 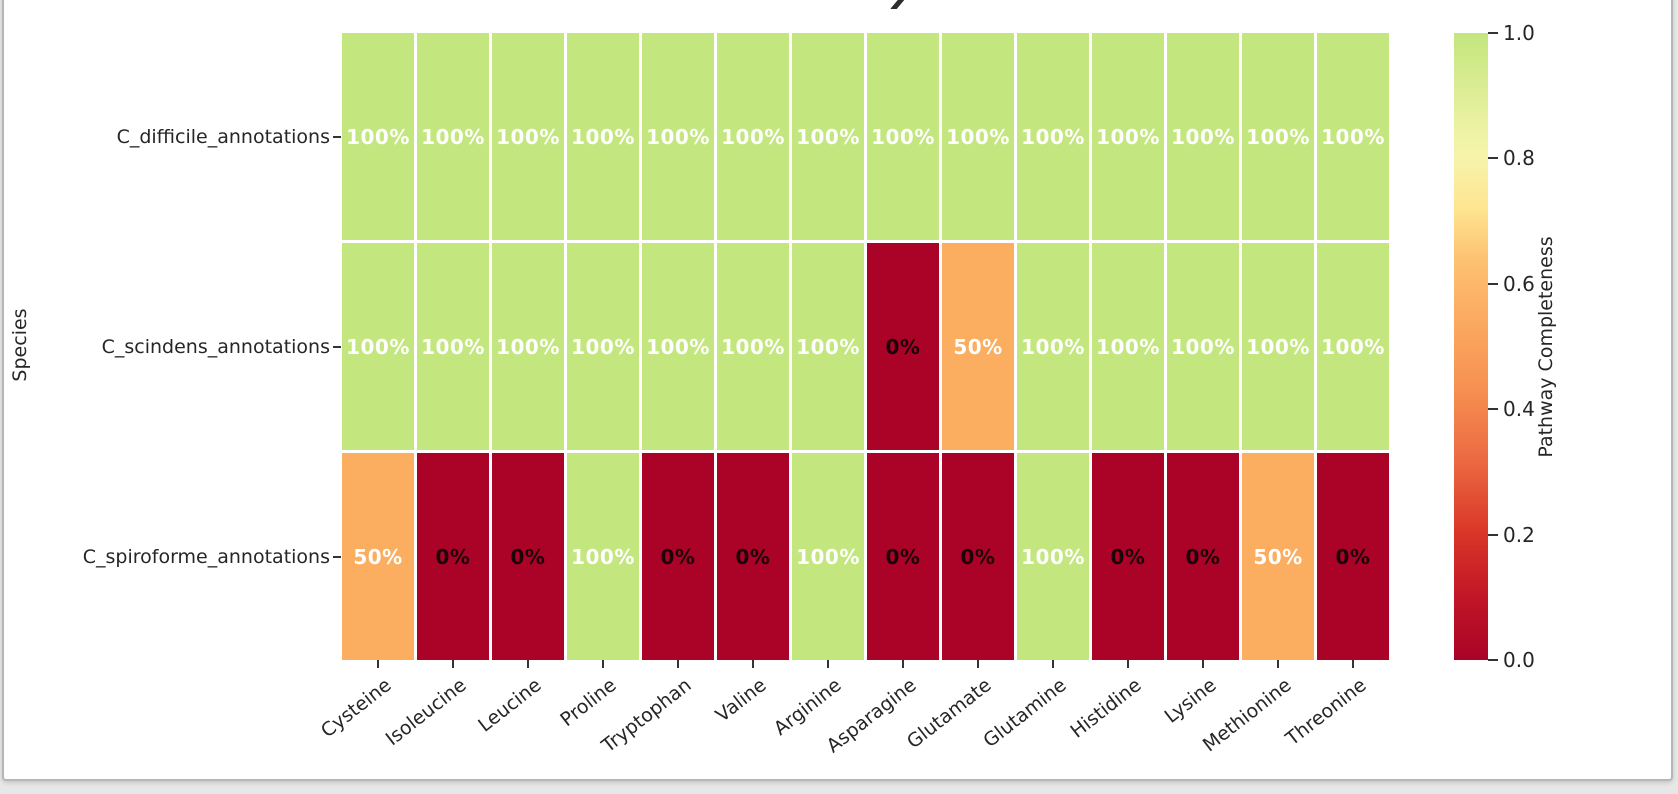 What do you see at coordinates (1519, 660) in the screenshot?
I see `colorbar-tick-label: 0.0` at bounding box center [1519, 660].